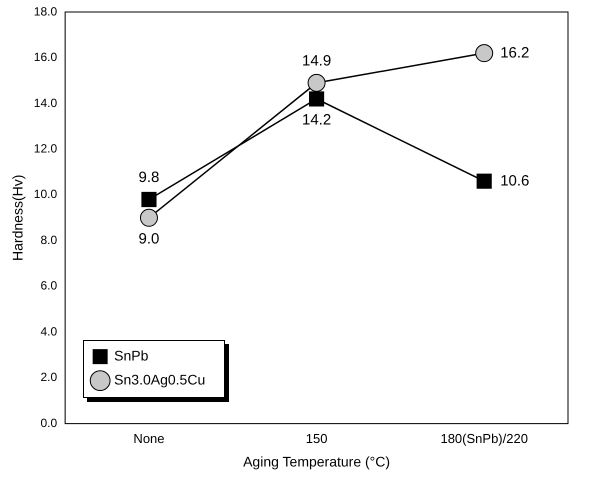  What do you see at coordinates (49, 377) in the screenshot?
I see `y-tick-label: 2.0` at bounding box center [49, 377].